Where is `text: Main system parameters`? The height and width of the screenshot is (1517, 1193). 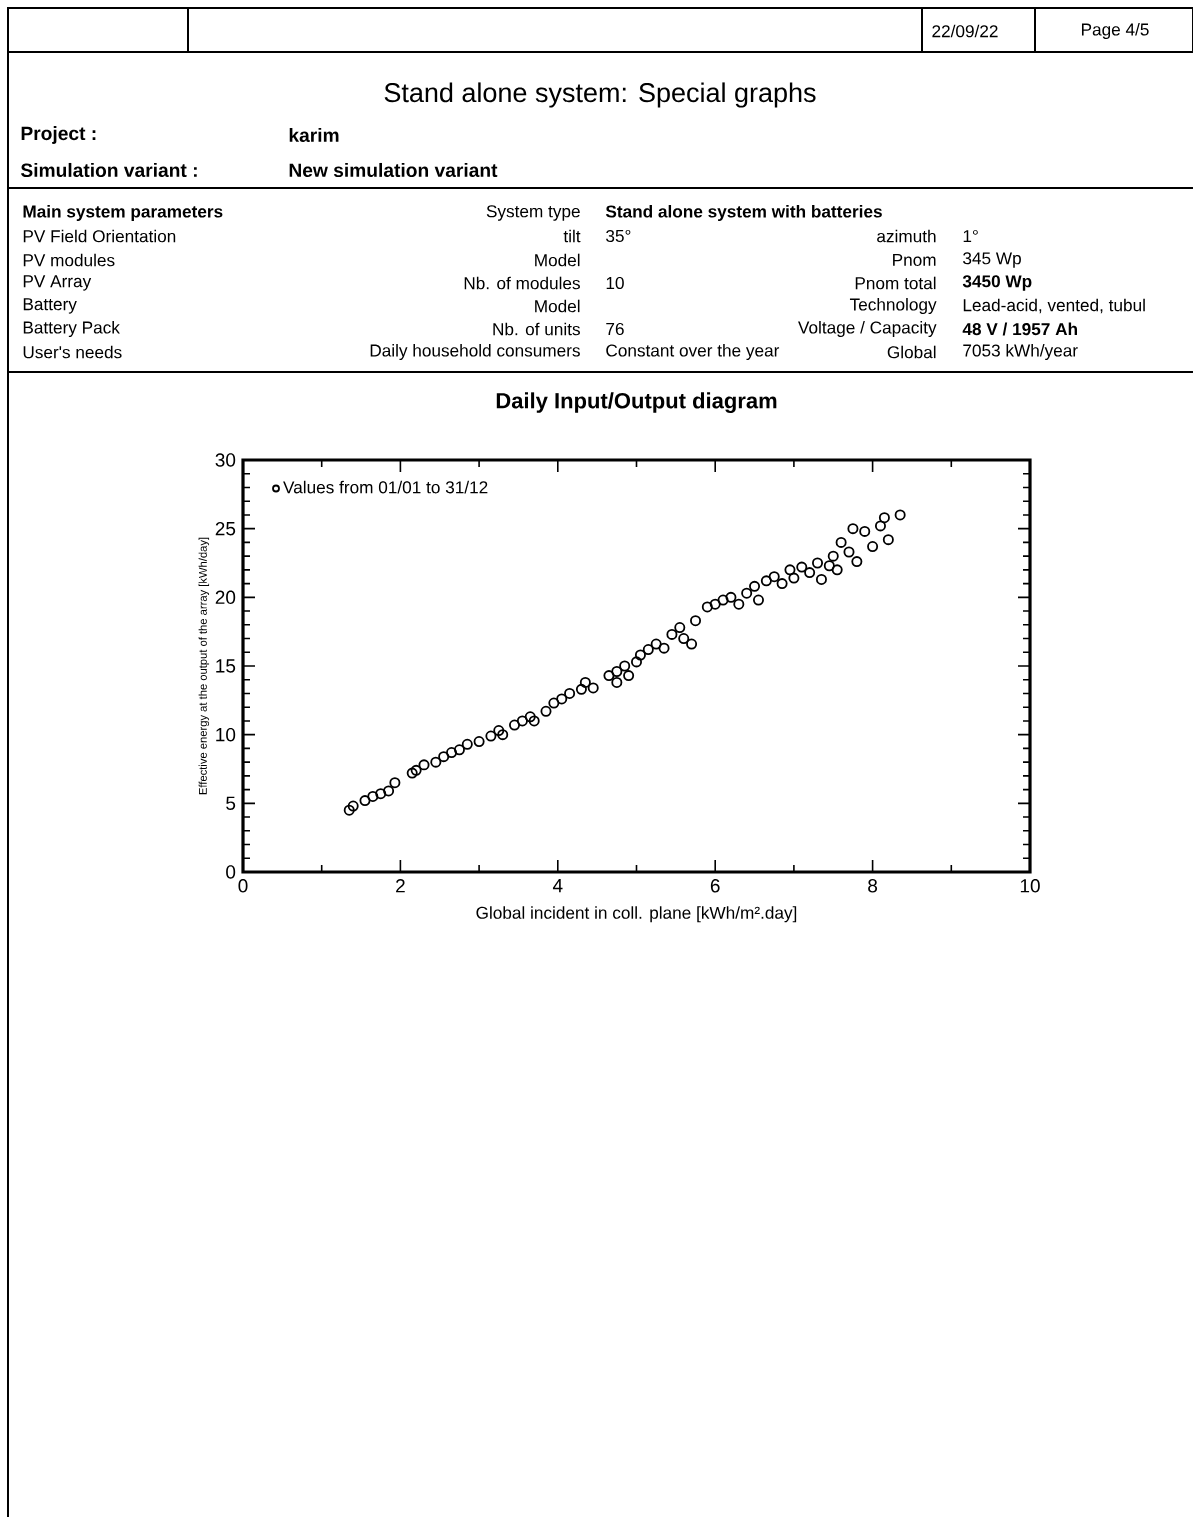
text: Main system parameters is located at coordinates (123, 213).